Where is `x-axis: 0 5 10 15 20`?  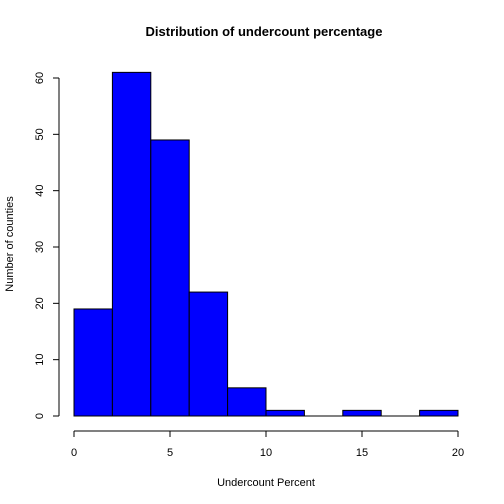 x-axis: 0 5 10 15 20 is located at coordinates (267, 444).